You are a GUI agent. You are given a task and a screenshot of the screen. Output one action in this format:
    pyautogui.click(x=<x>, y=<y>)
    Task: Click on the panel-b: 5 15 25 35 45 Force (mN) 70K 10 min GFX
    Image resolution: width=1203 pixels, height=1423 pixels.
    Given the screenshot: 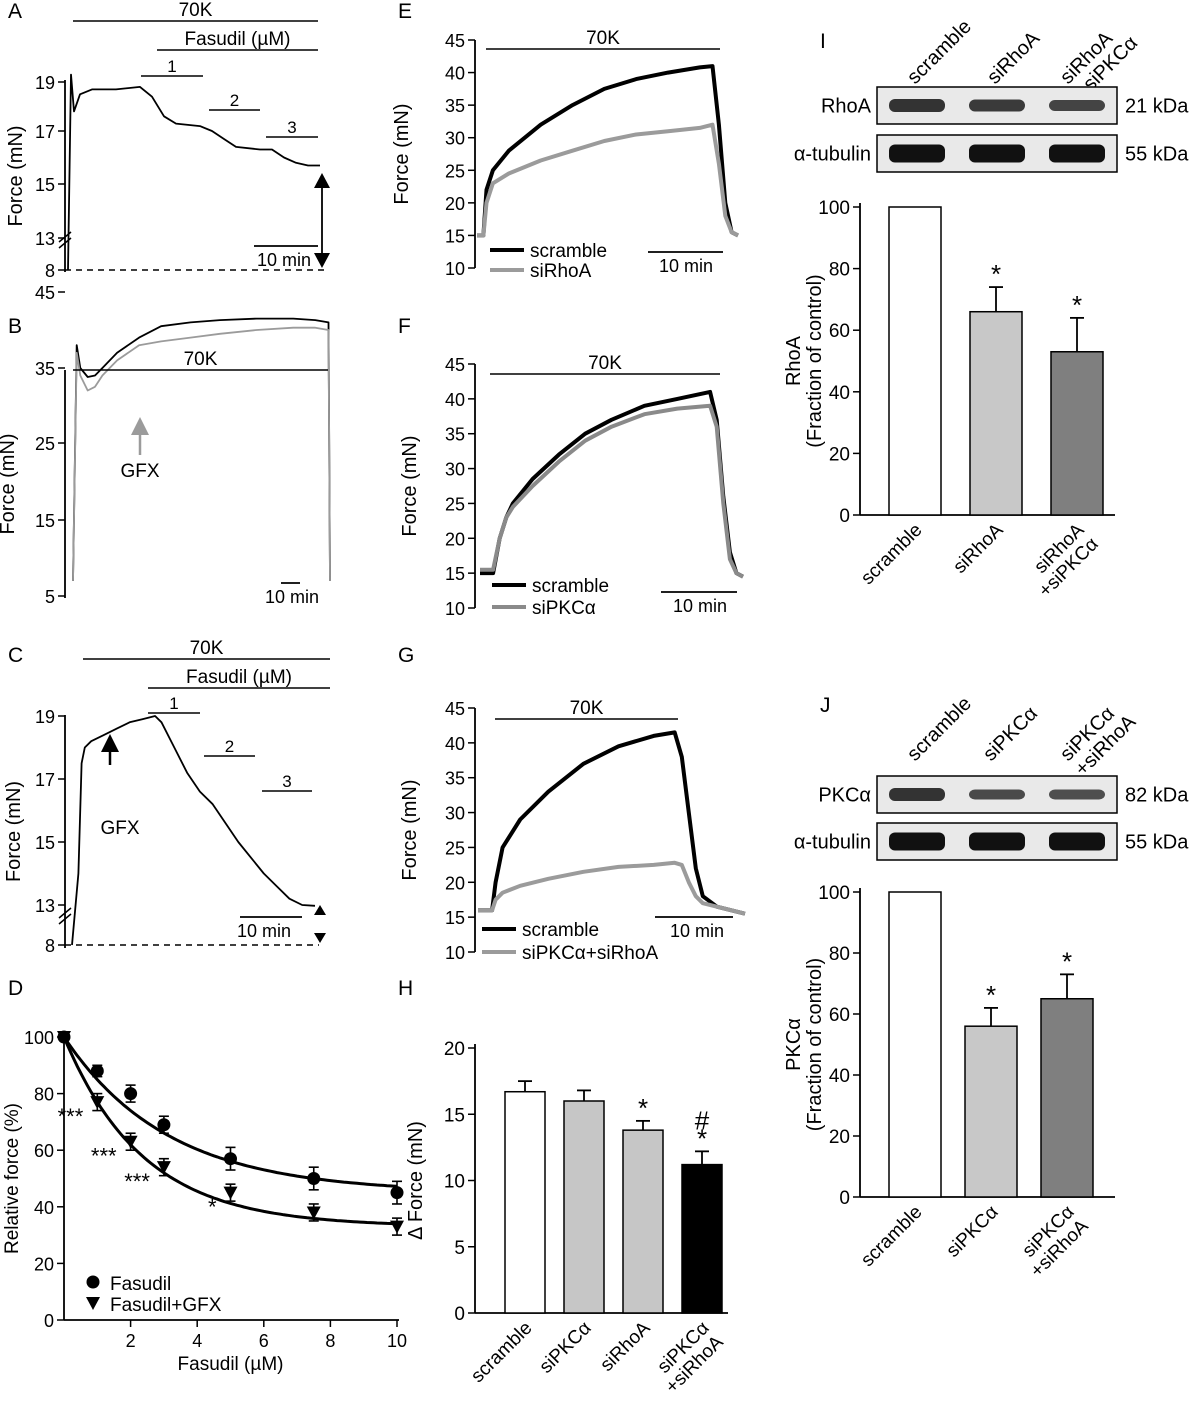 What is the action you would take?
    pyautogui.click(x=165, y=445)
    